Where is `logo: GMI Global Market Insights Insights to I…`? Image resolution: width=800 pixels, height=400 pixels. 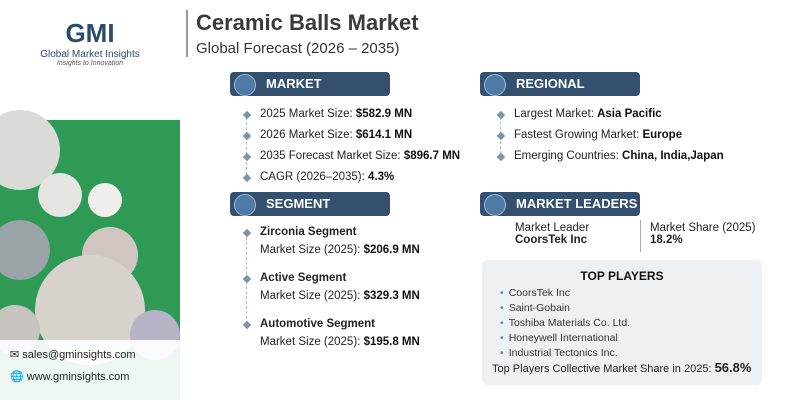 logo: GMI Global Market Insights Insights to I… is located at coordinates (90, 42).